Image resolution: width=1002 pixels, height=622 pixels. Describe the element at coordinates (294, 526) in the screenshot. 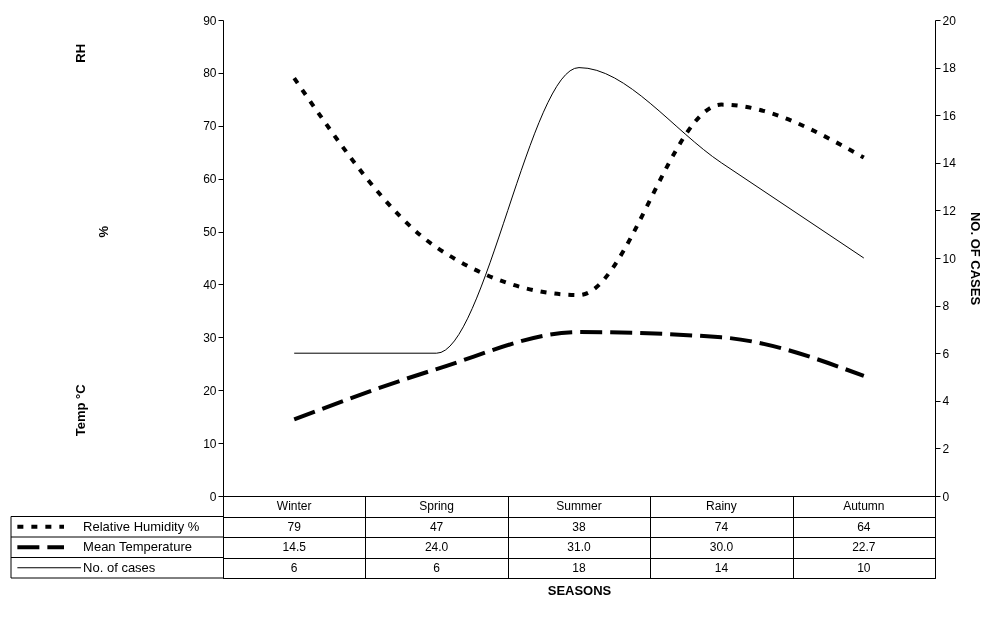

I see `data-label: 79` at that location.